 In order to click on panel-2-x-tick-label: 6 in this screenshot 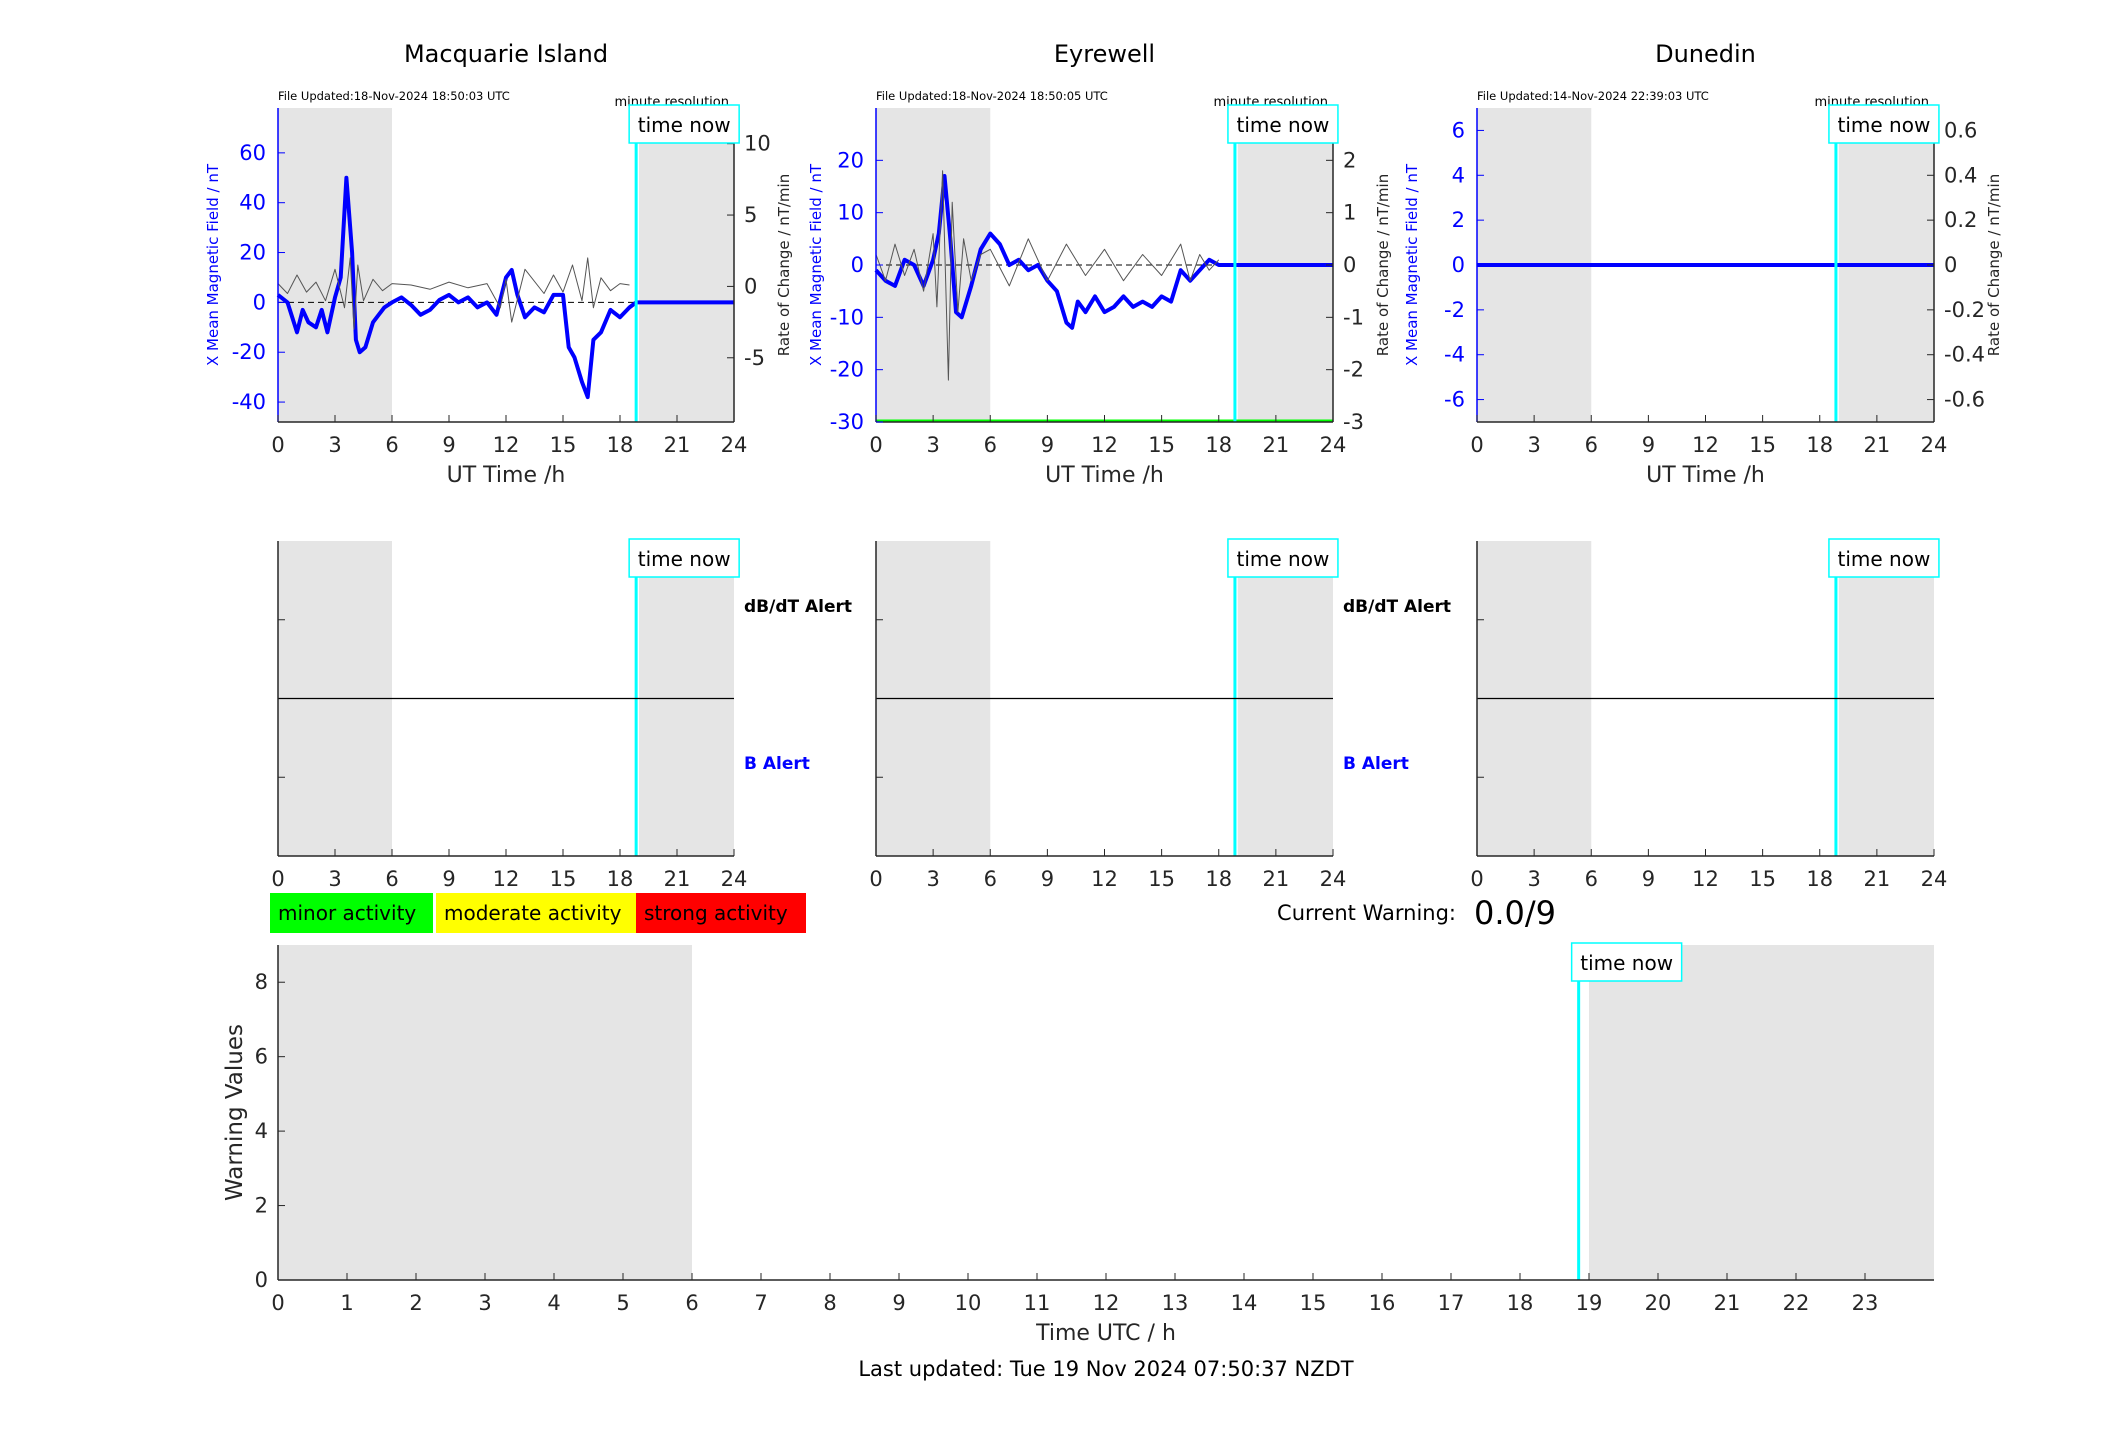, I will do `click(990, 445)`.